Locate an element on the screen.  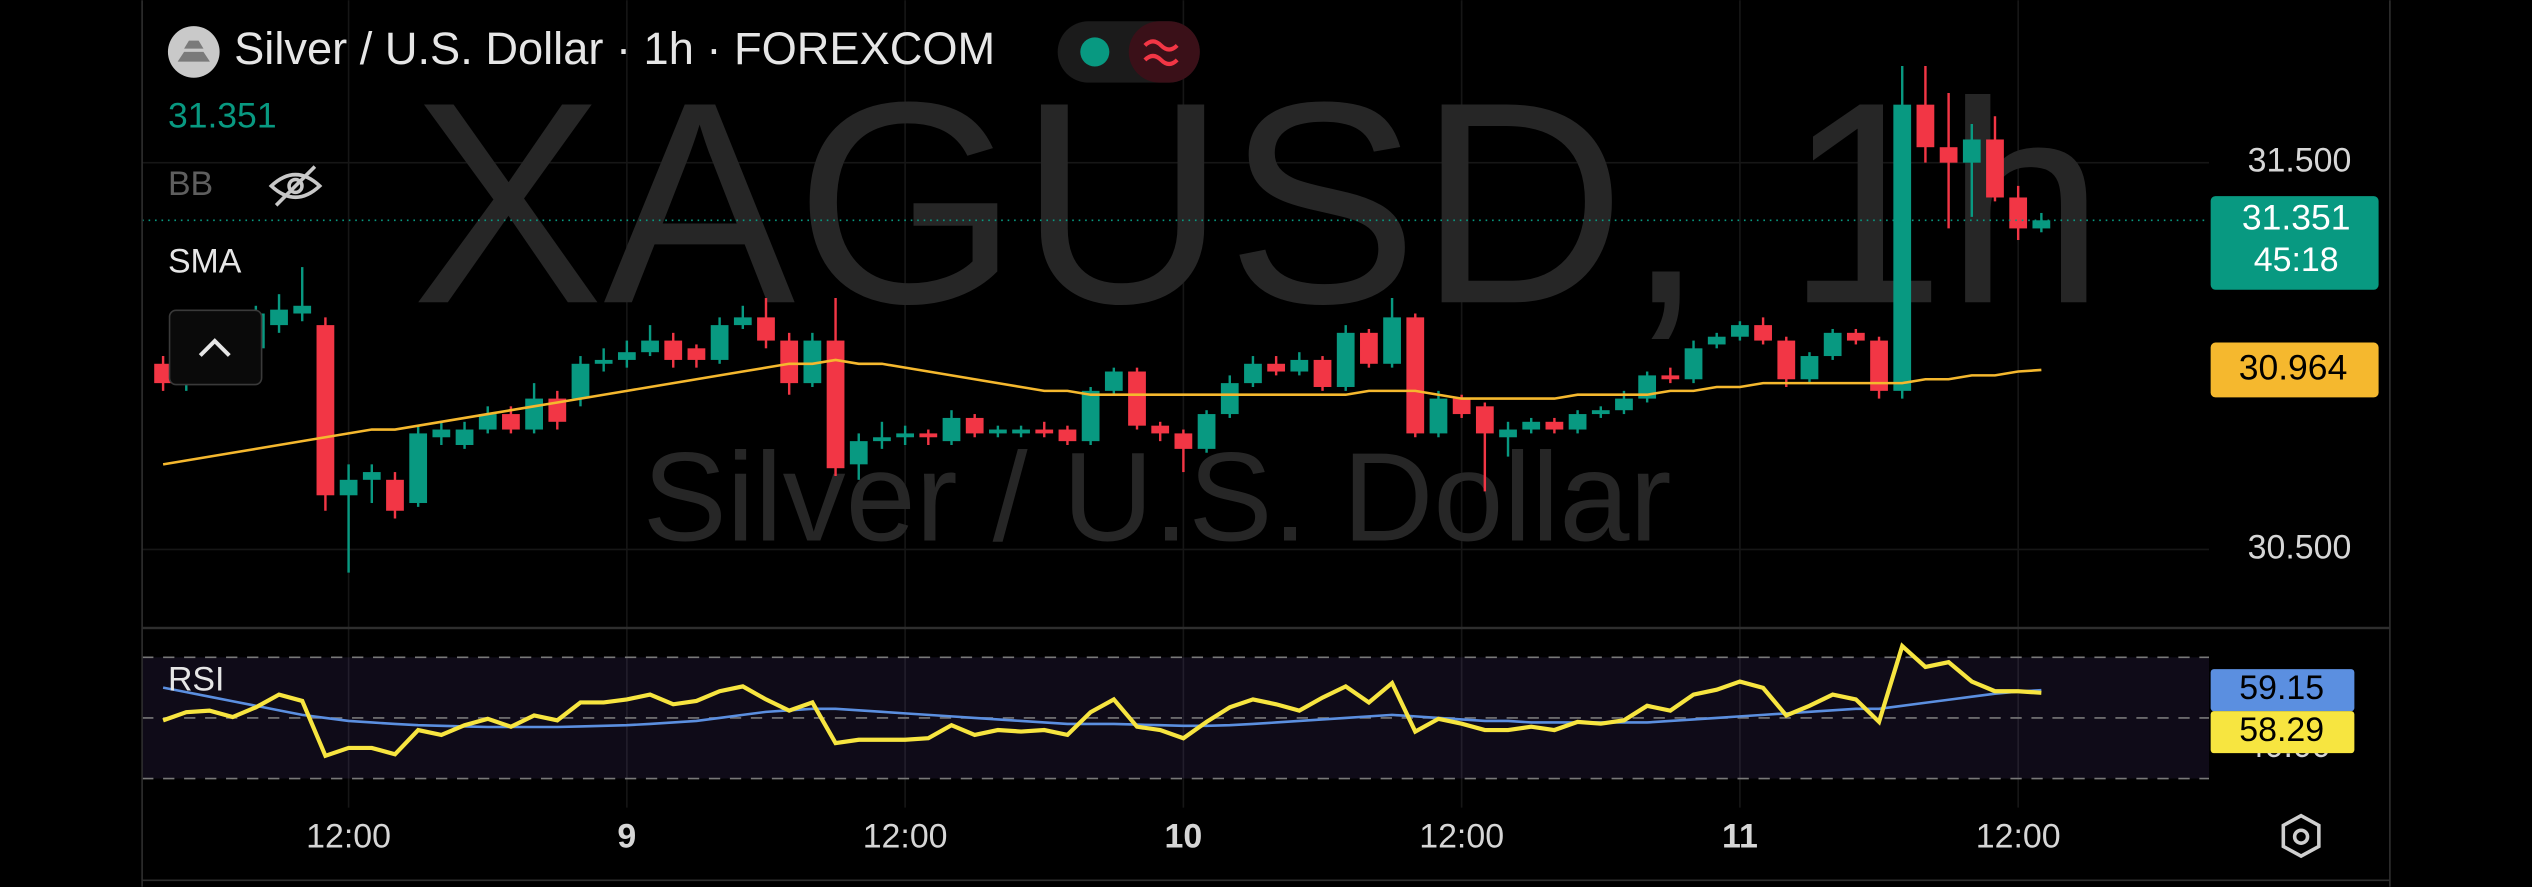
collapse-button is located at coordinates (215, 347).